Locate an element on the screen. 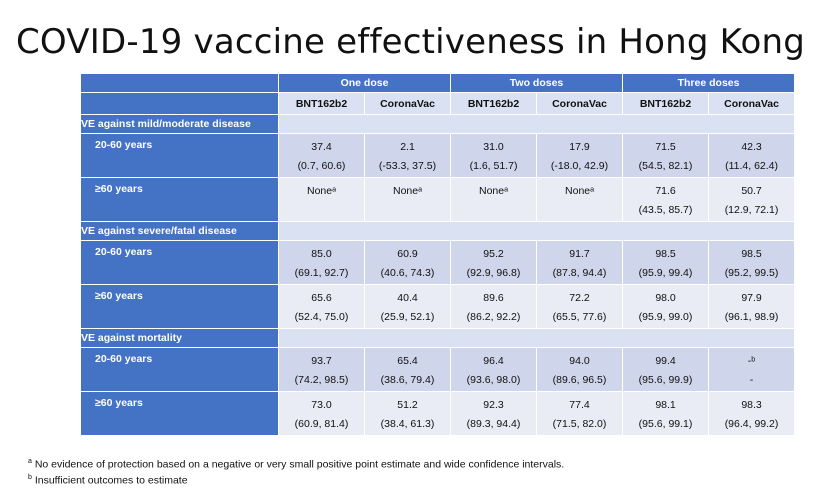 Image resolution: width=821 pixels, height=504 pixels. ve-confidence-interval: - is located at coordinates (751, 380).